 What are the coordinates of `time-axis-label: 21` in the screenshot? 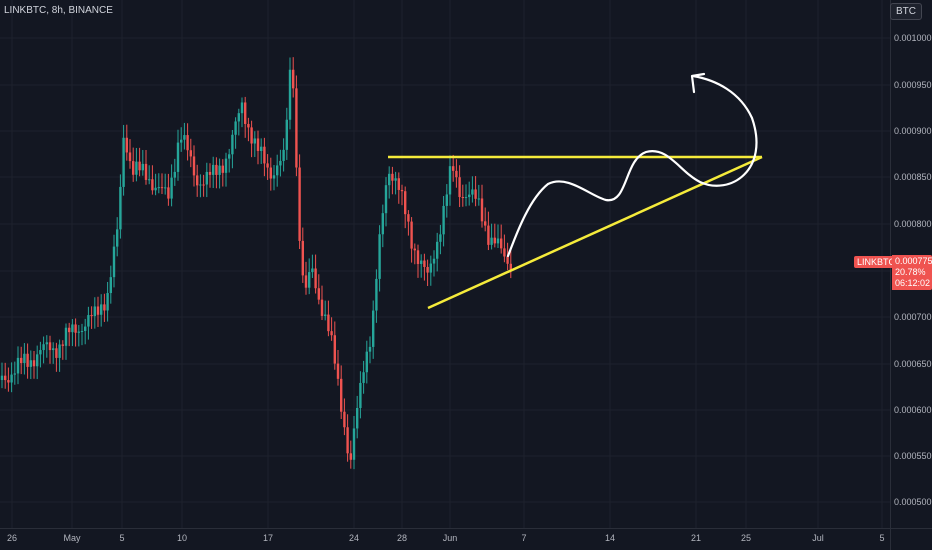 It's located at (696, 538).